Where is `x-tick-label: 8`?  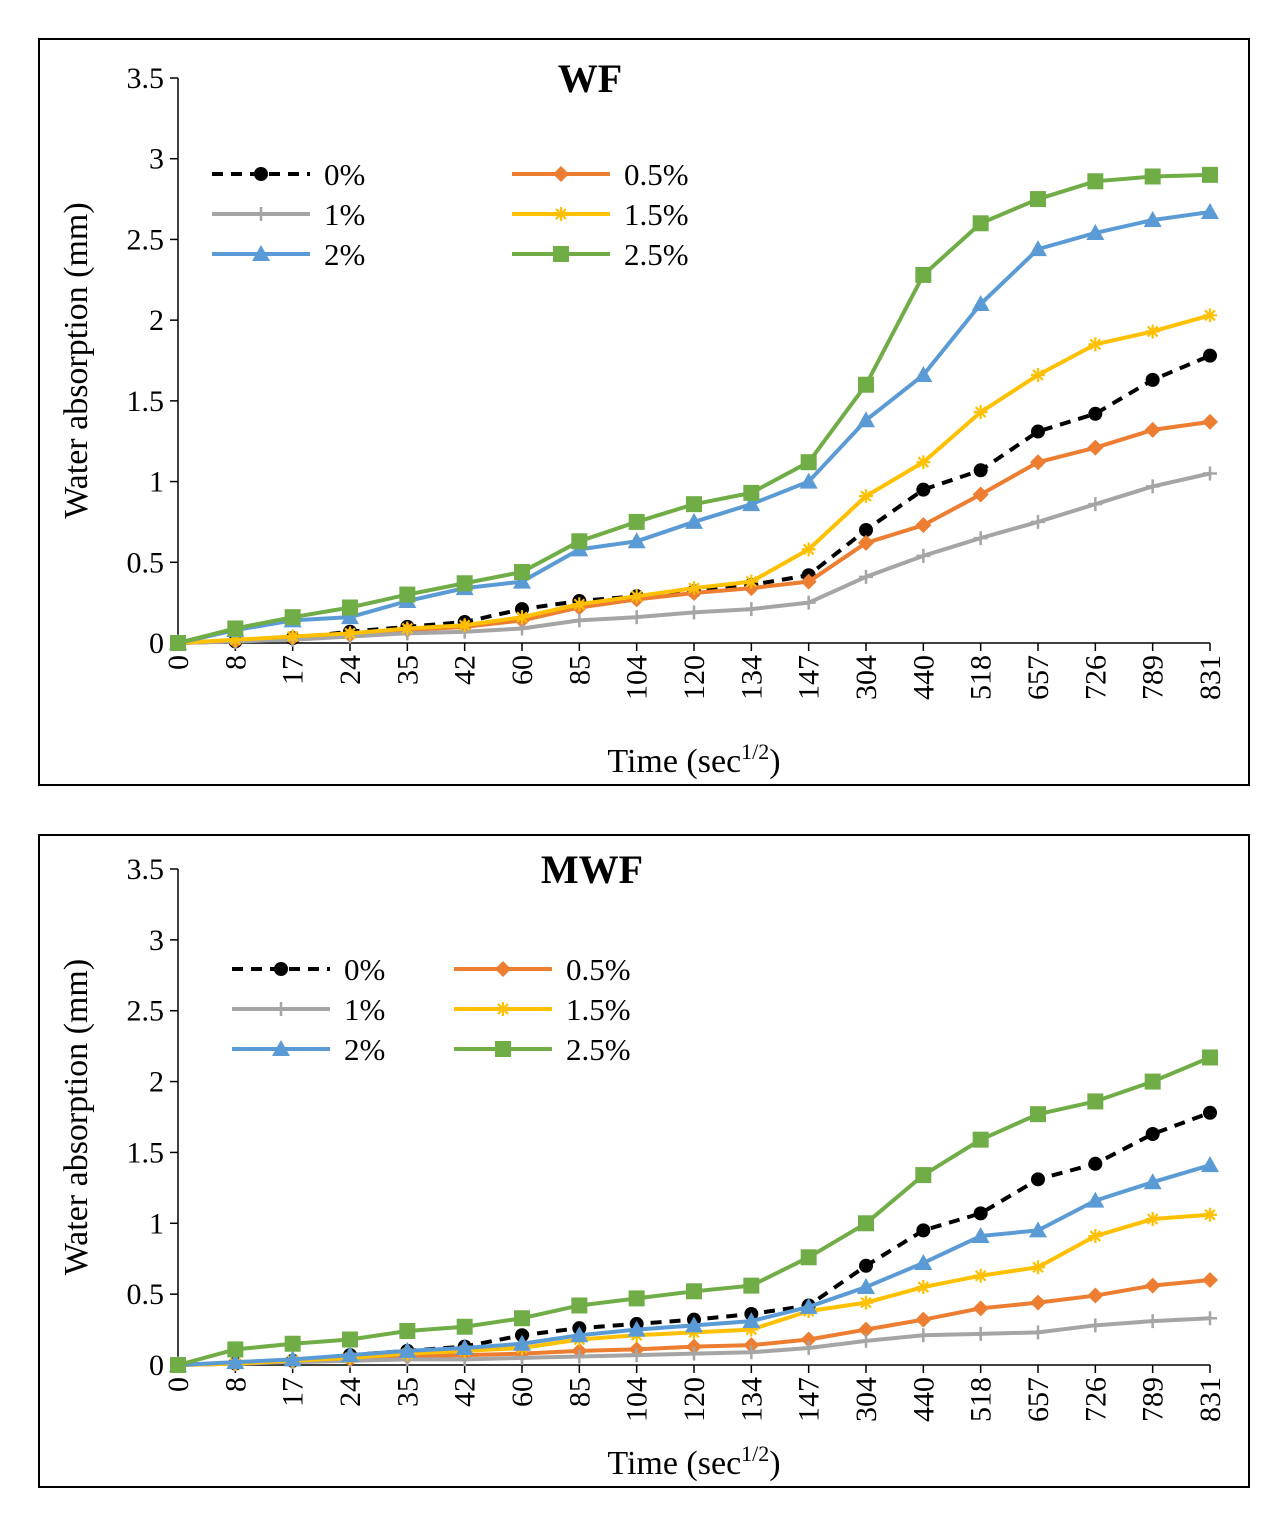 x-tick-label: 8 is located at coordinates (235, 662).